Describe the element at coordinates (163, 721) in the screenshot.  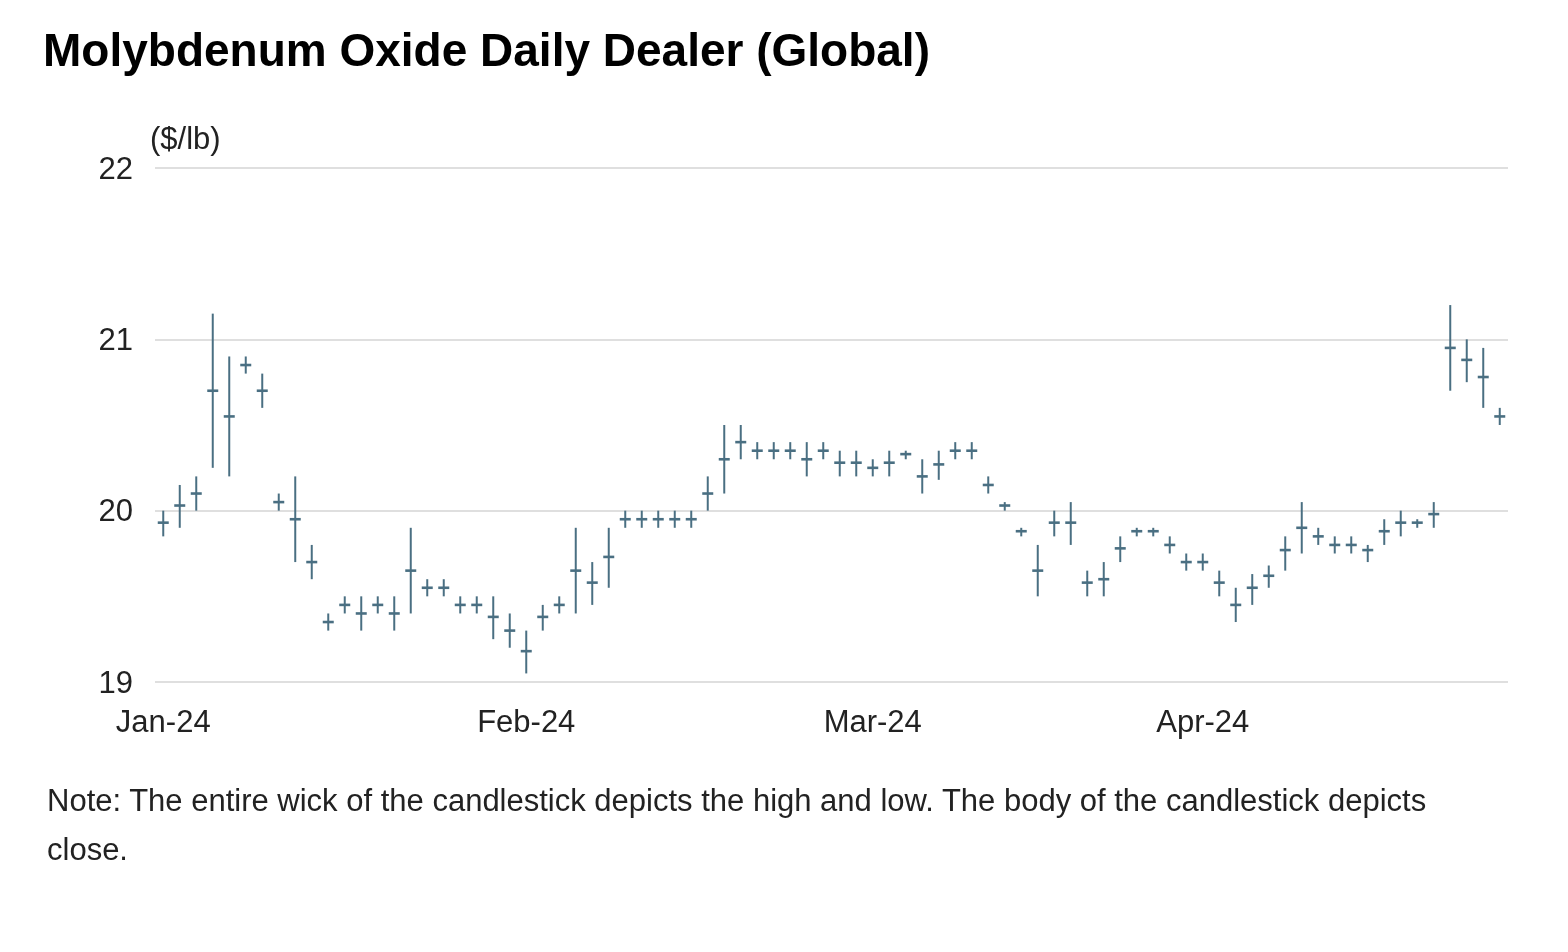
I see `x-tick-label: Jan-24` at that location.